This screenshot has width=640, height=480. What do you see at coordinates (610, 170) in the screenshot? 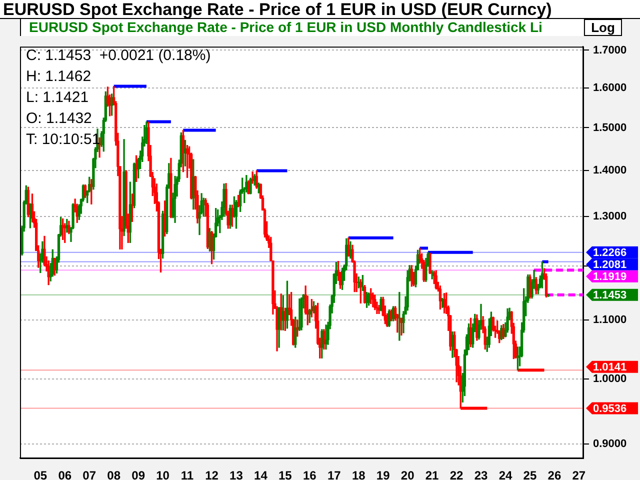
I see `y-tick-label: 1.4000` at bounding box center [610, 170].